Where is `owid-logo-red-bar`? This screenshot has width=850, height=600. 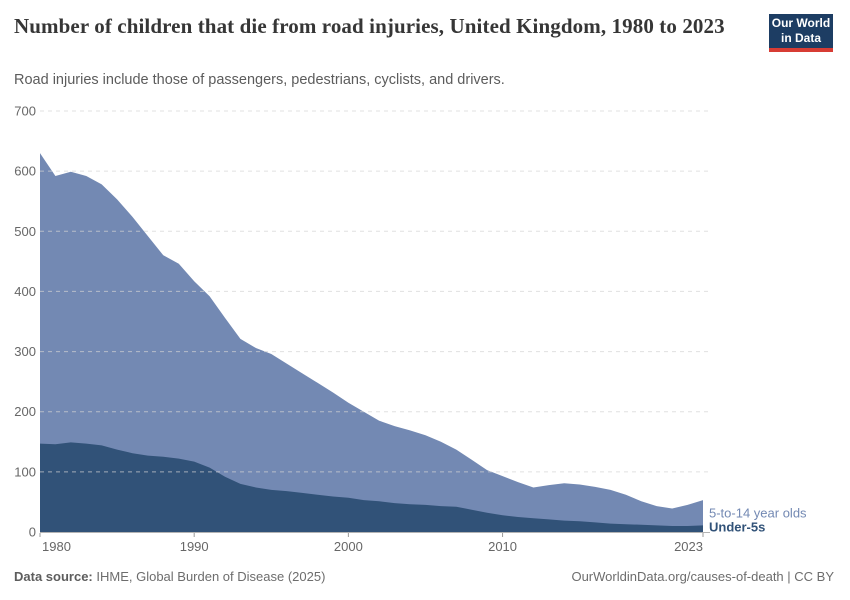 owid-logo-red-bar is located at coordinates (801, 50).